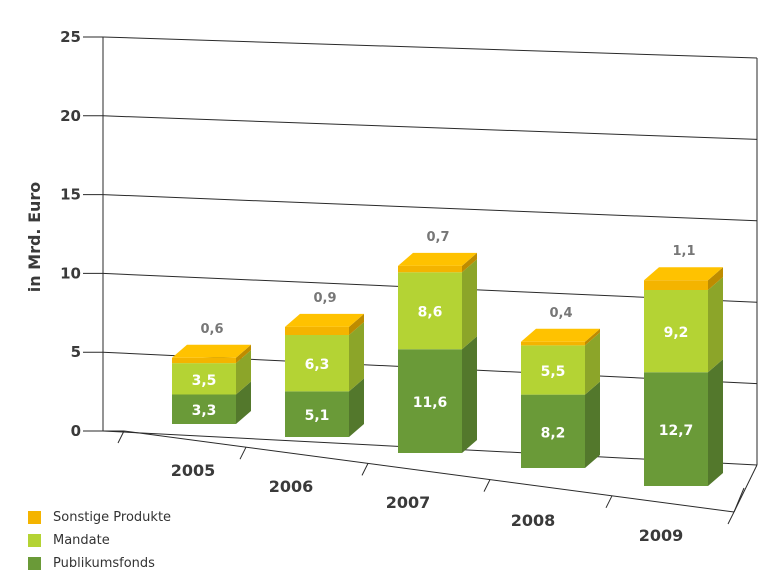 The width and height of the screenshot is (775, 576). What do you see at coordinates (683, 251) in the screenshot?
I see `data-label-top: 1,1` at bounding box center [683, 251].